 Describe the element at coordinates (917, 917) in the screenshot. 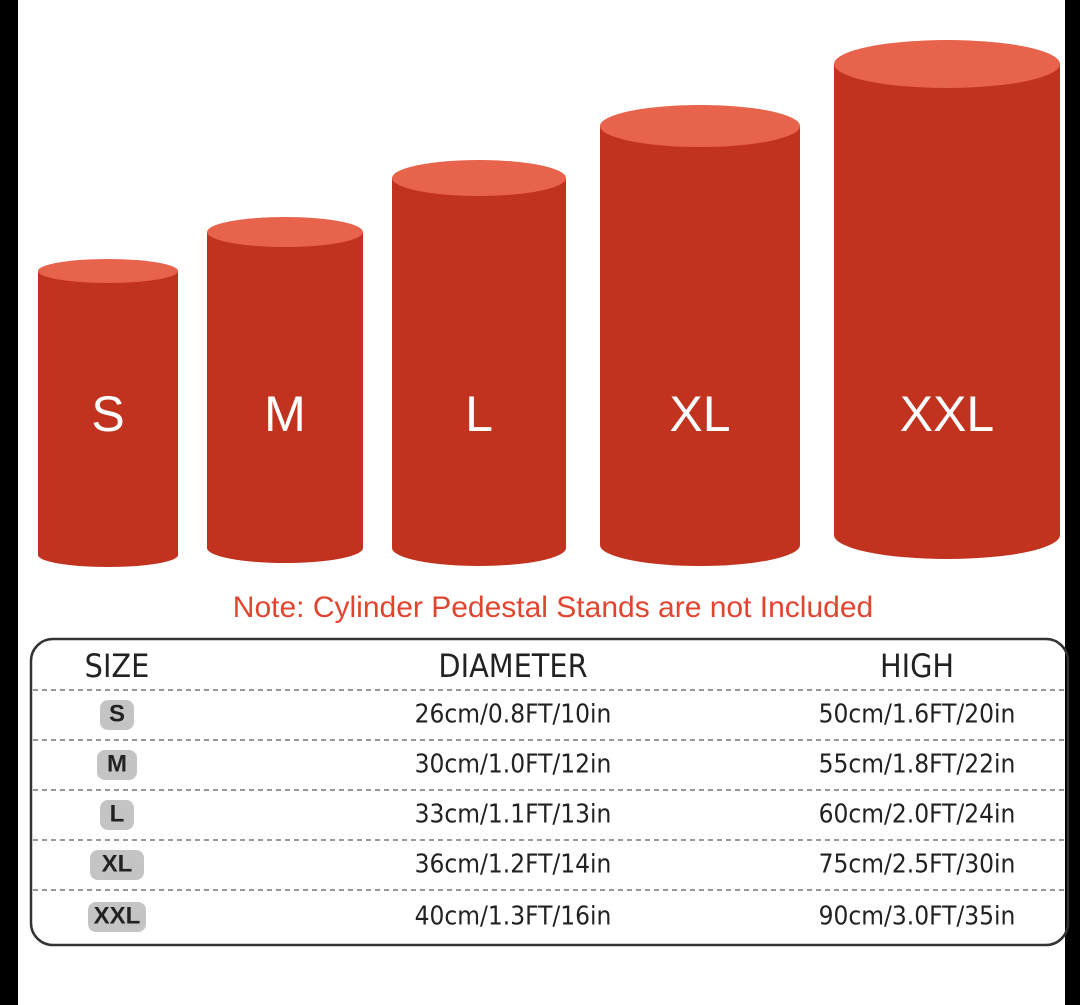

I see `table-cell: 90cm/3.0FT/35in` at that location.